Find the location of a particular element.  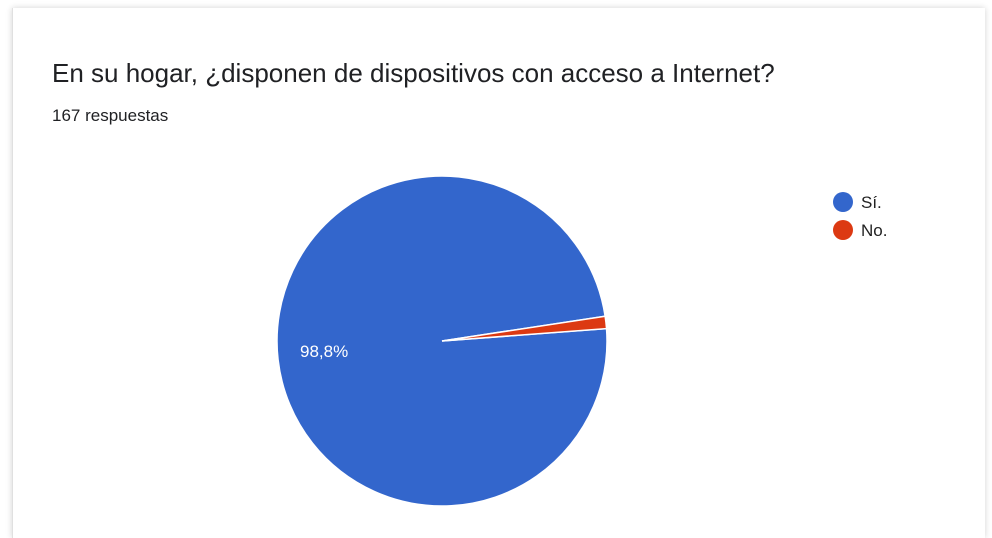

response-count: 167 respuestas is located at coordinates (110, 115).